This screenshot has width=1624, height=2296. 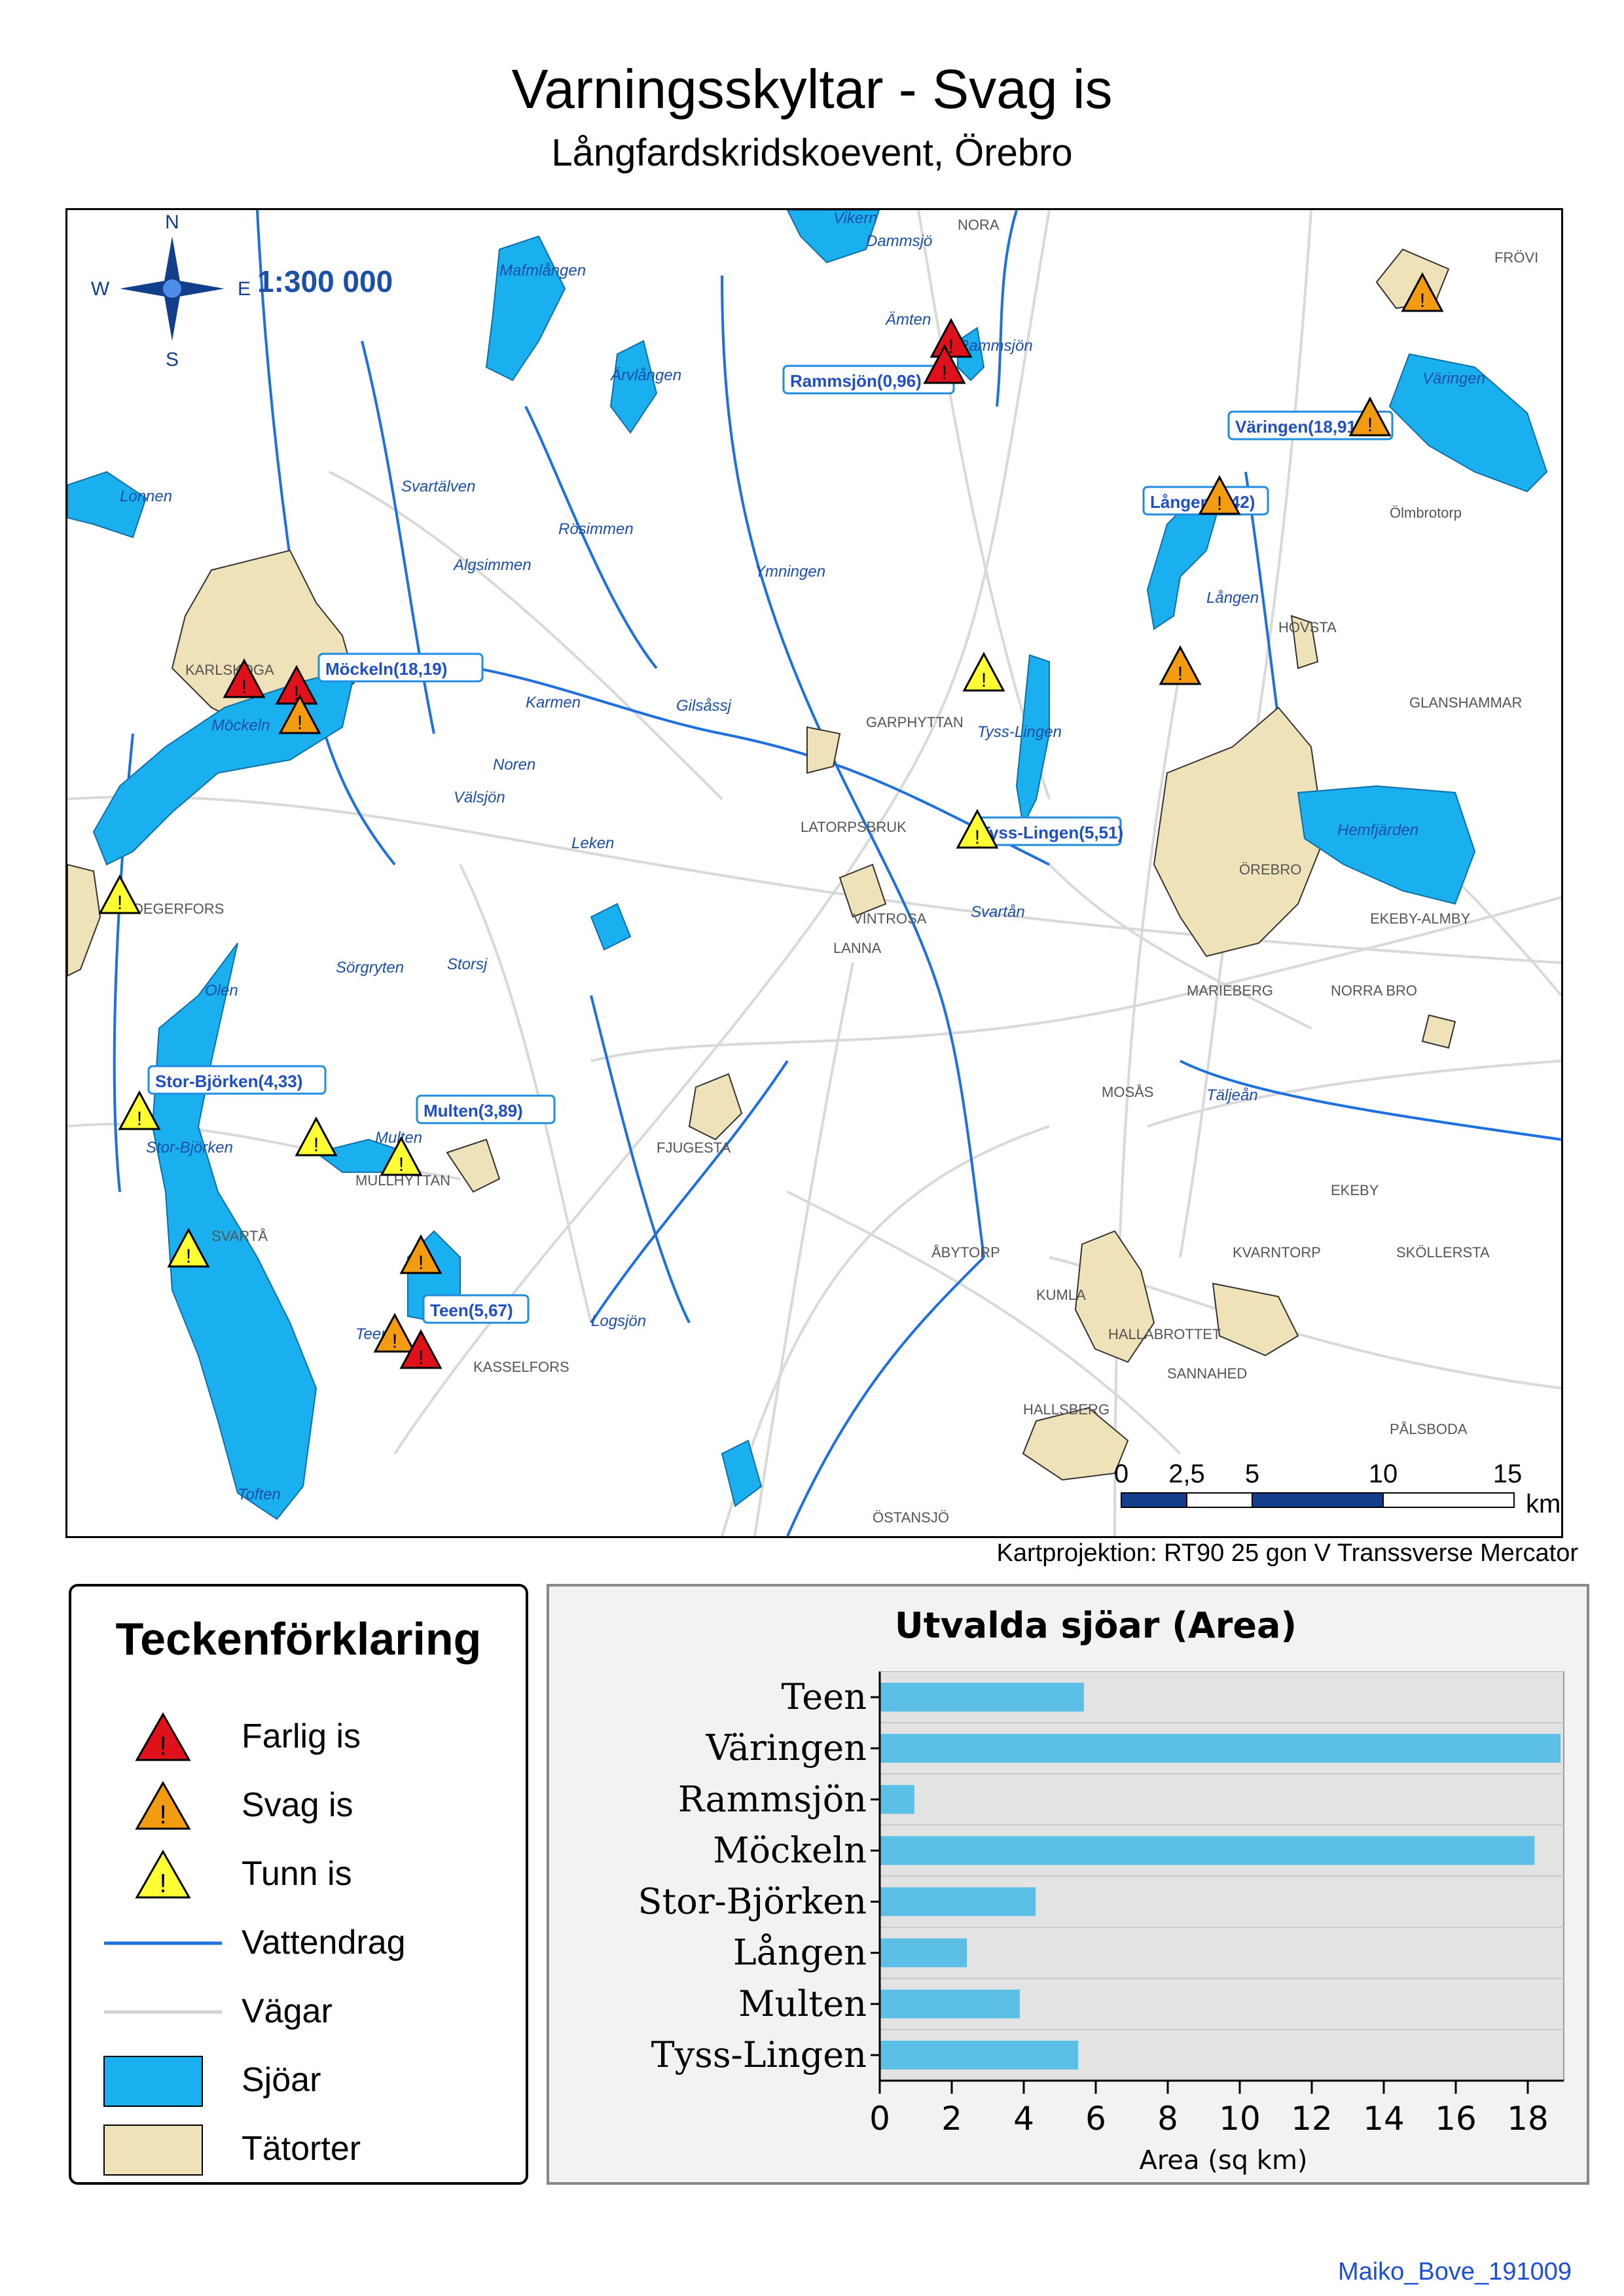 I want to click on place-label: HOVSTA, so click(x=1307, y=627).